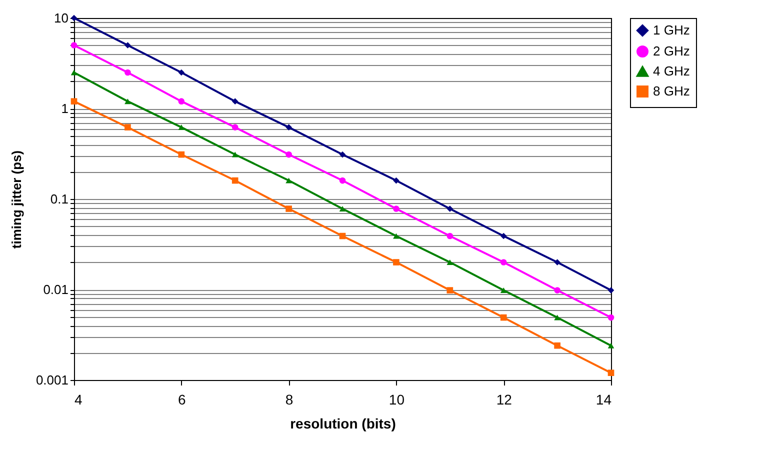 The height and width of the screenshot is (466, 768). What do you see at coordinates (671, 30) in the screenshot?
I see `legend-label: 1 GHz` at bounding box center [671, 30].